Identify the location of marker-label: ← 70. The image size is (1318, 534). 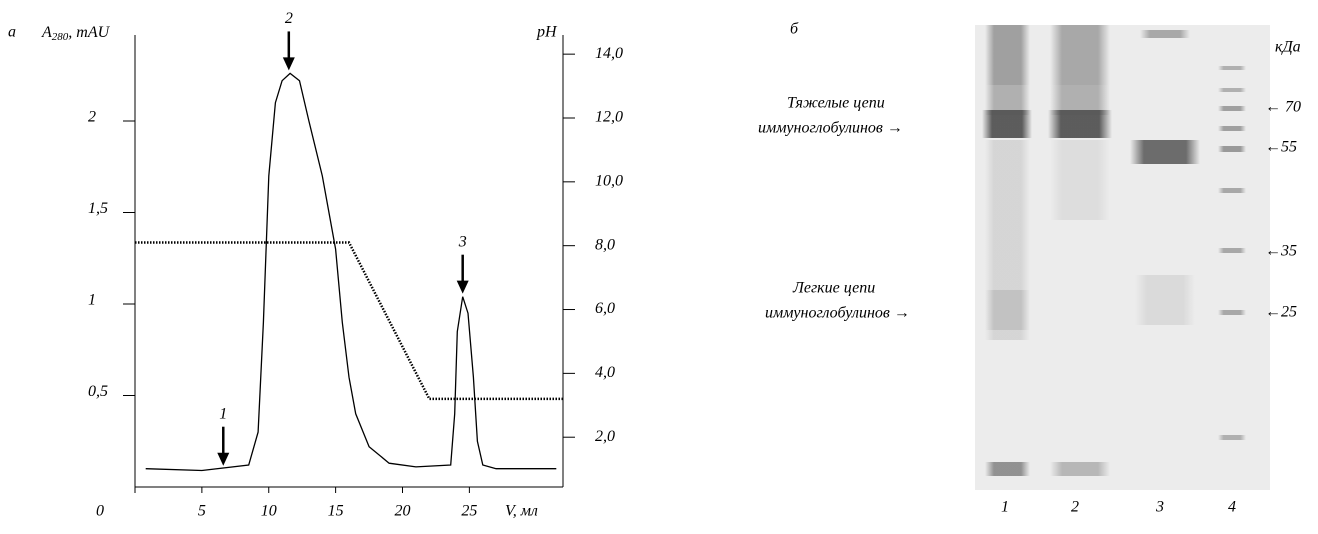
(1283, 107).